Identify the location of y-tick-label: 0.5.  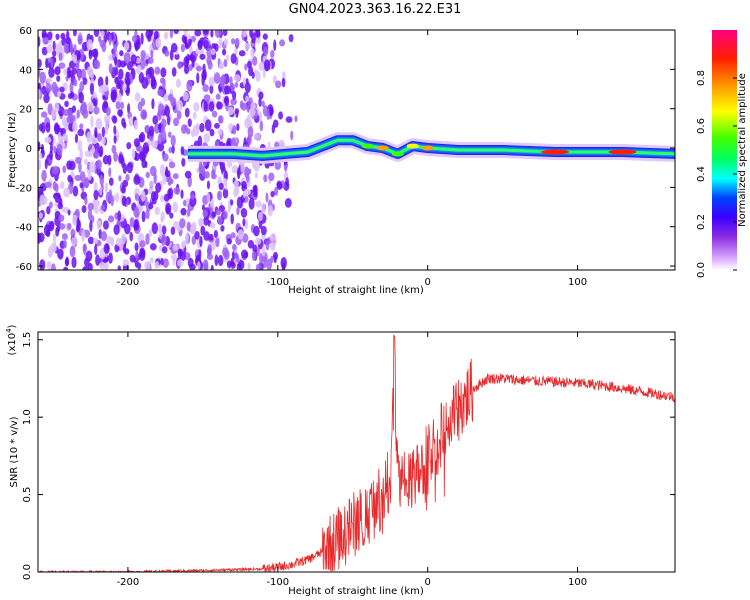
(27, 495).